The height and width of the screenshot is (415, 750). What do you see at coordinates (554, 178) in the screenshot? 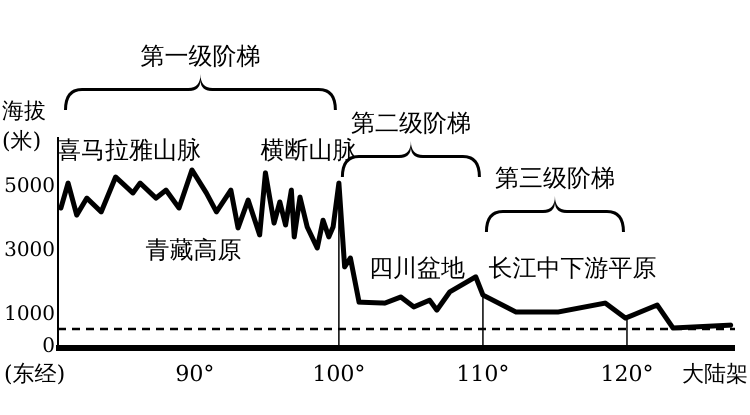
I see `annotation: 第三级阶梯` at bounding box center [554, 178].